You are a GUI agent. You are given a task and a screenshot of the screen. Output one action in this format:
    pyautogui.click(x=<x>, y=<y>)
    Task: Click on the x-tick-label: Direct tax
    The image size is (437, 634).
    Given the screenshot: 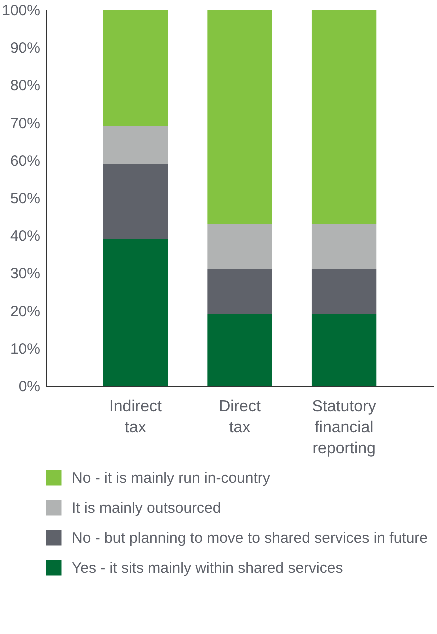 What is the action you would take?
    pyautogui.click(x=240, y=417)
    